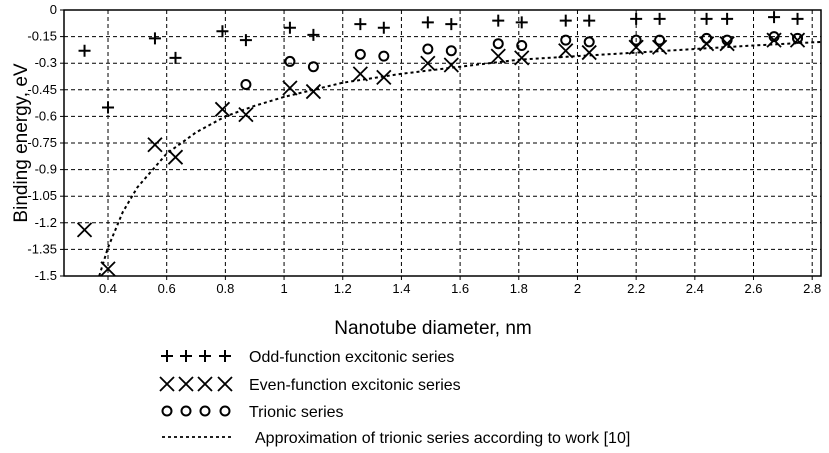 This screenshot has height=453, width=829. What do you see at coordinates (42, 248) in the screenshot?
I see `y-tick-label: -1.35` at bounding box center [42, 248].